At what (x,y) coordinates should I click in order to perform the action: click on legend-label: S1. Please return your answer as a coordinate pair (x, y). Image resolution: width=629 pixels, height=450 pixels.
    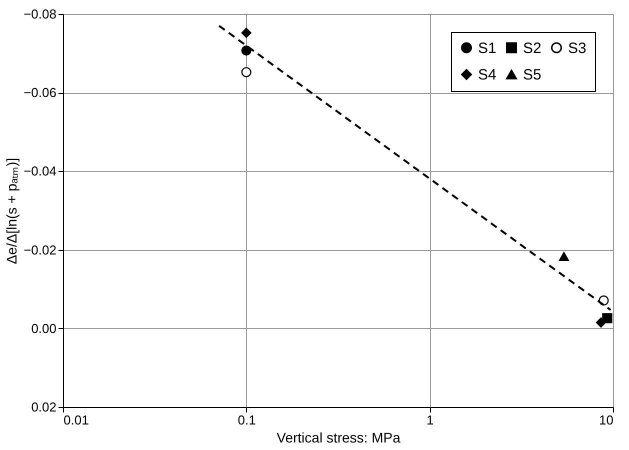
    Looking at the image, I should click on (487, 48).